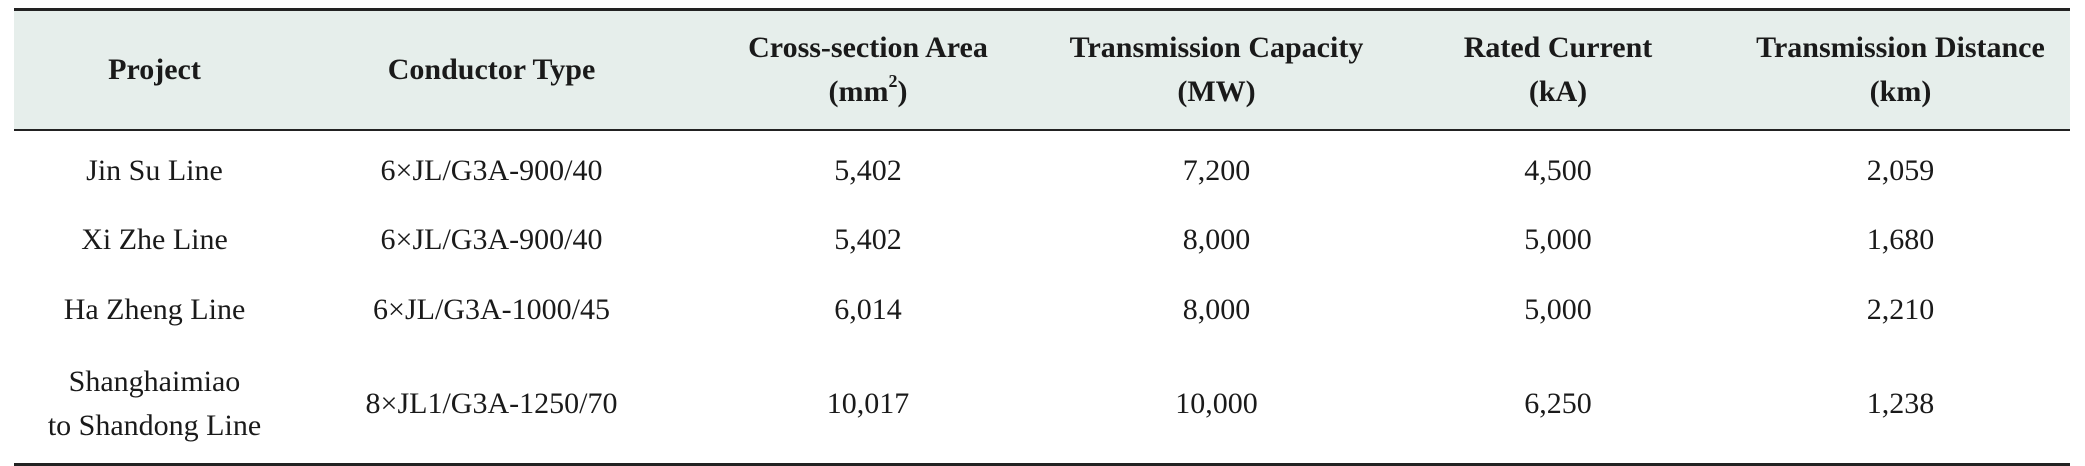  I want to click on header-transmission-capacity-unit: (MW), so click(1216, 91).